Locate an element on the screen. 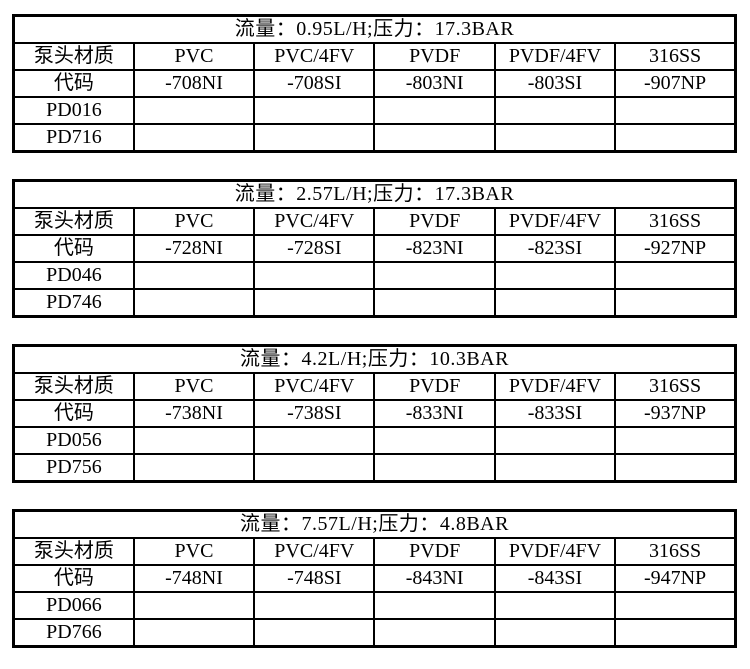 The width and height of the screenshot is (750, 669). model-cell: PD756 is located at coordinates (73, 468).